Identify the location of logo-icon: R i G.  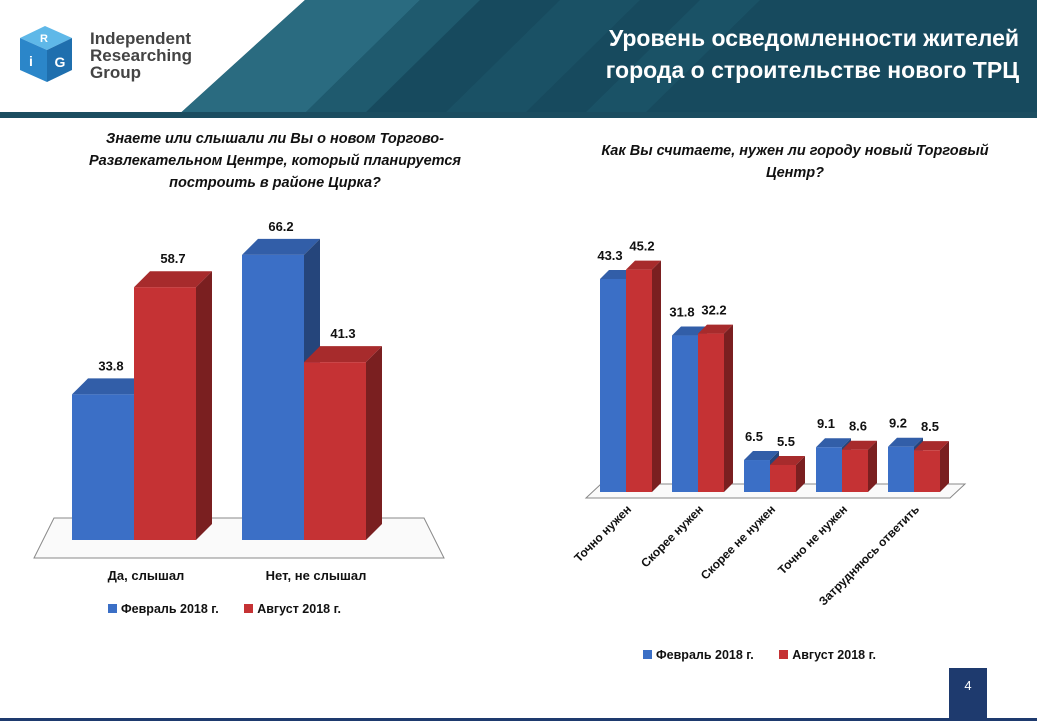
(46, 54).